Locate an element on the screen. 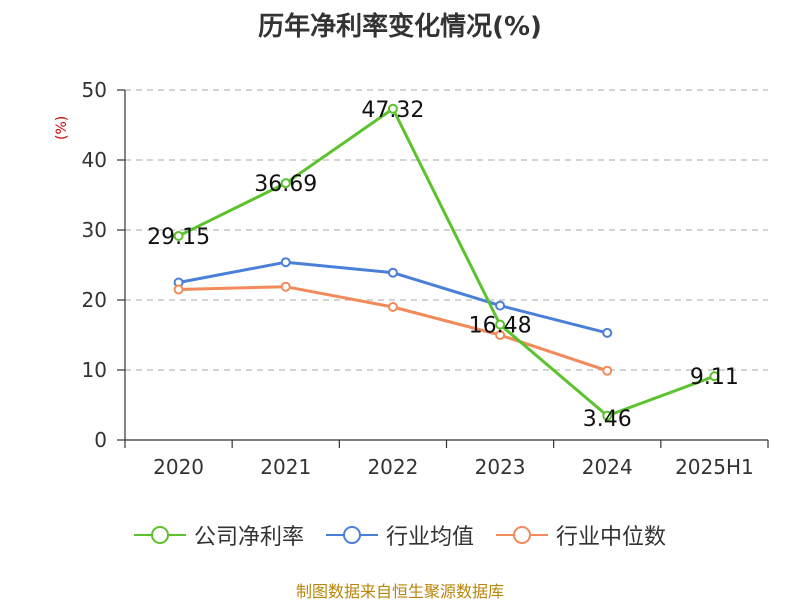 This screenshot has width=800, height=602. chart-title: 历年净利率变化情况(%) is located at coordinates (400, 27).